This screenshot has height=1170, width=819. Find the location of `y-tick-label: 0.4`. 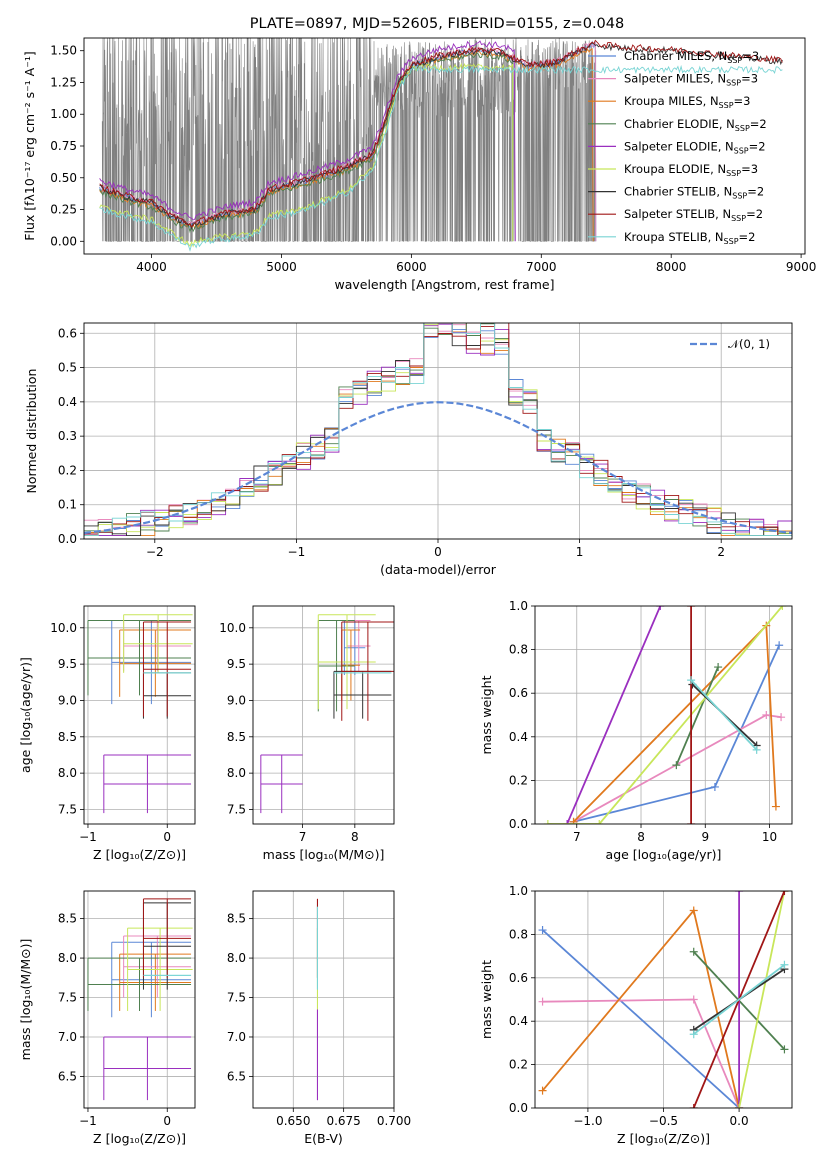

y-tick-label: 0.4 is located at coordinates (518, 1021).